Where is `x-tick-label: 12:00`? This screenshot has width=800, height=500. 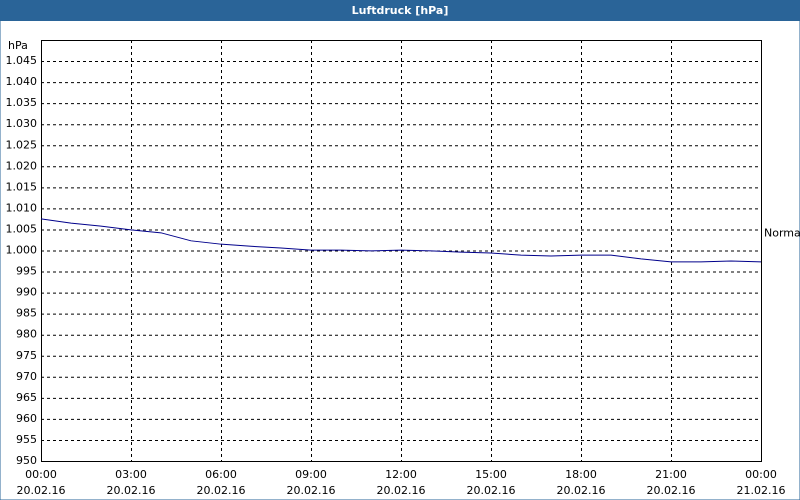 x-tick-label: 12:00 is located at coordinates (401, 474).